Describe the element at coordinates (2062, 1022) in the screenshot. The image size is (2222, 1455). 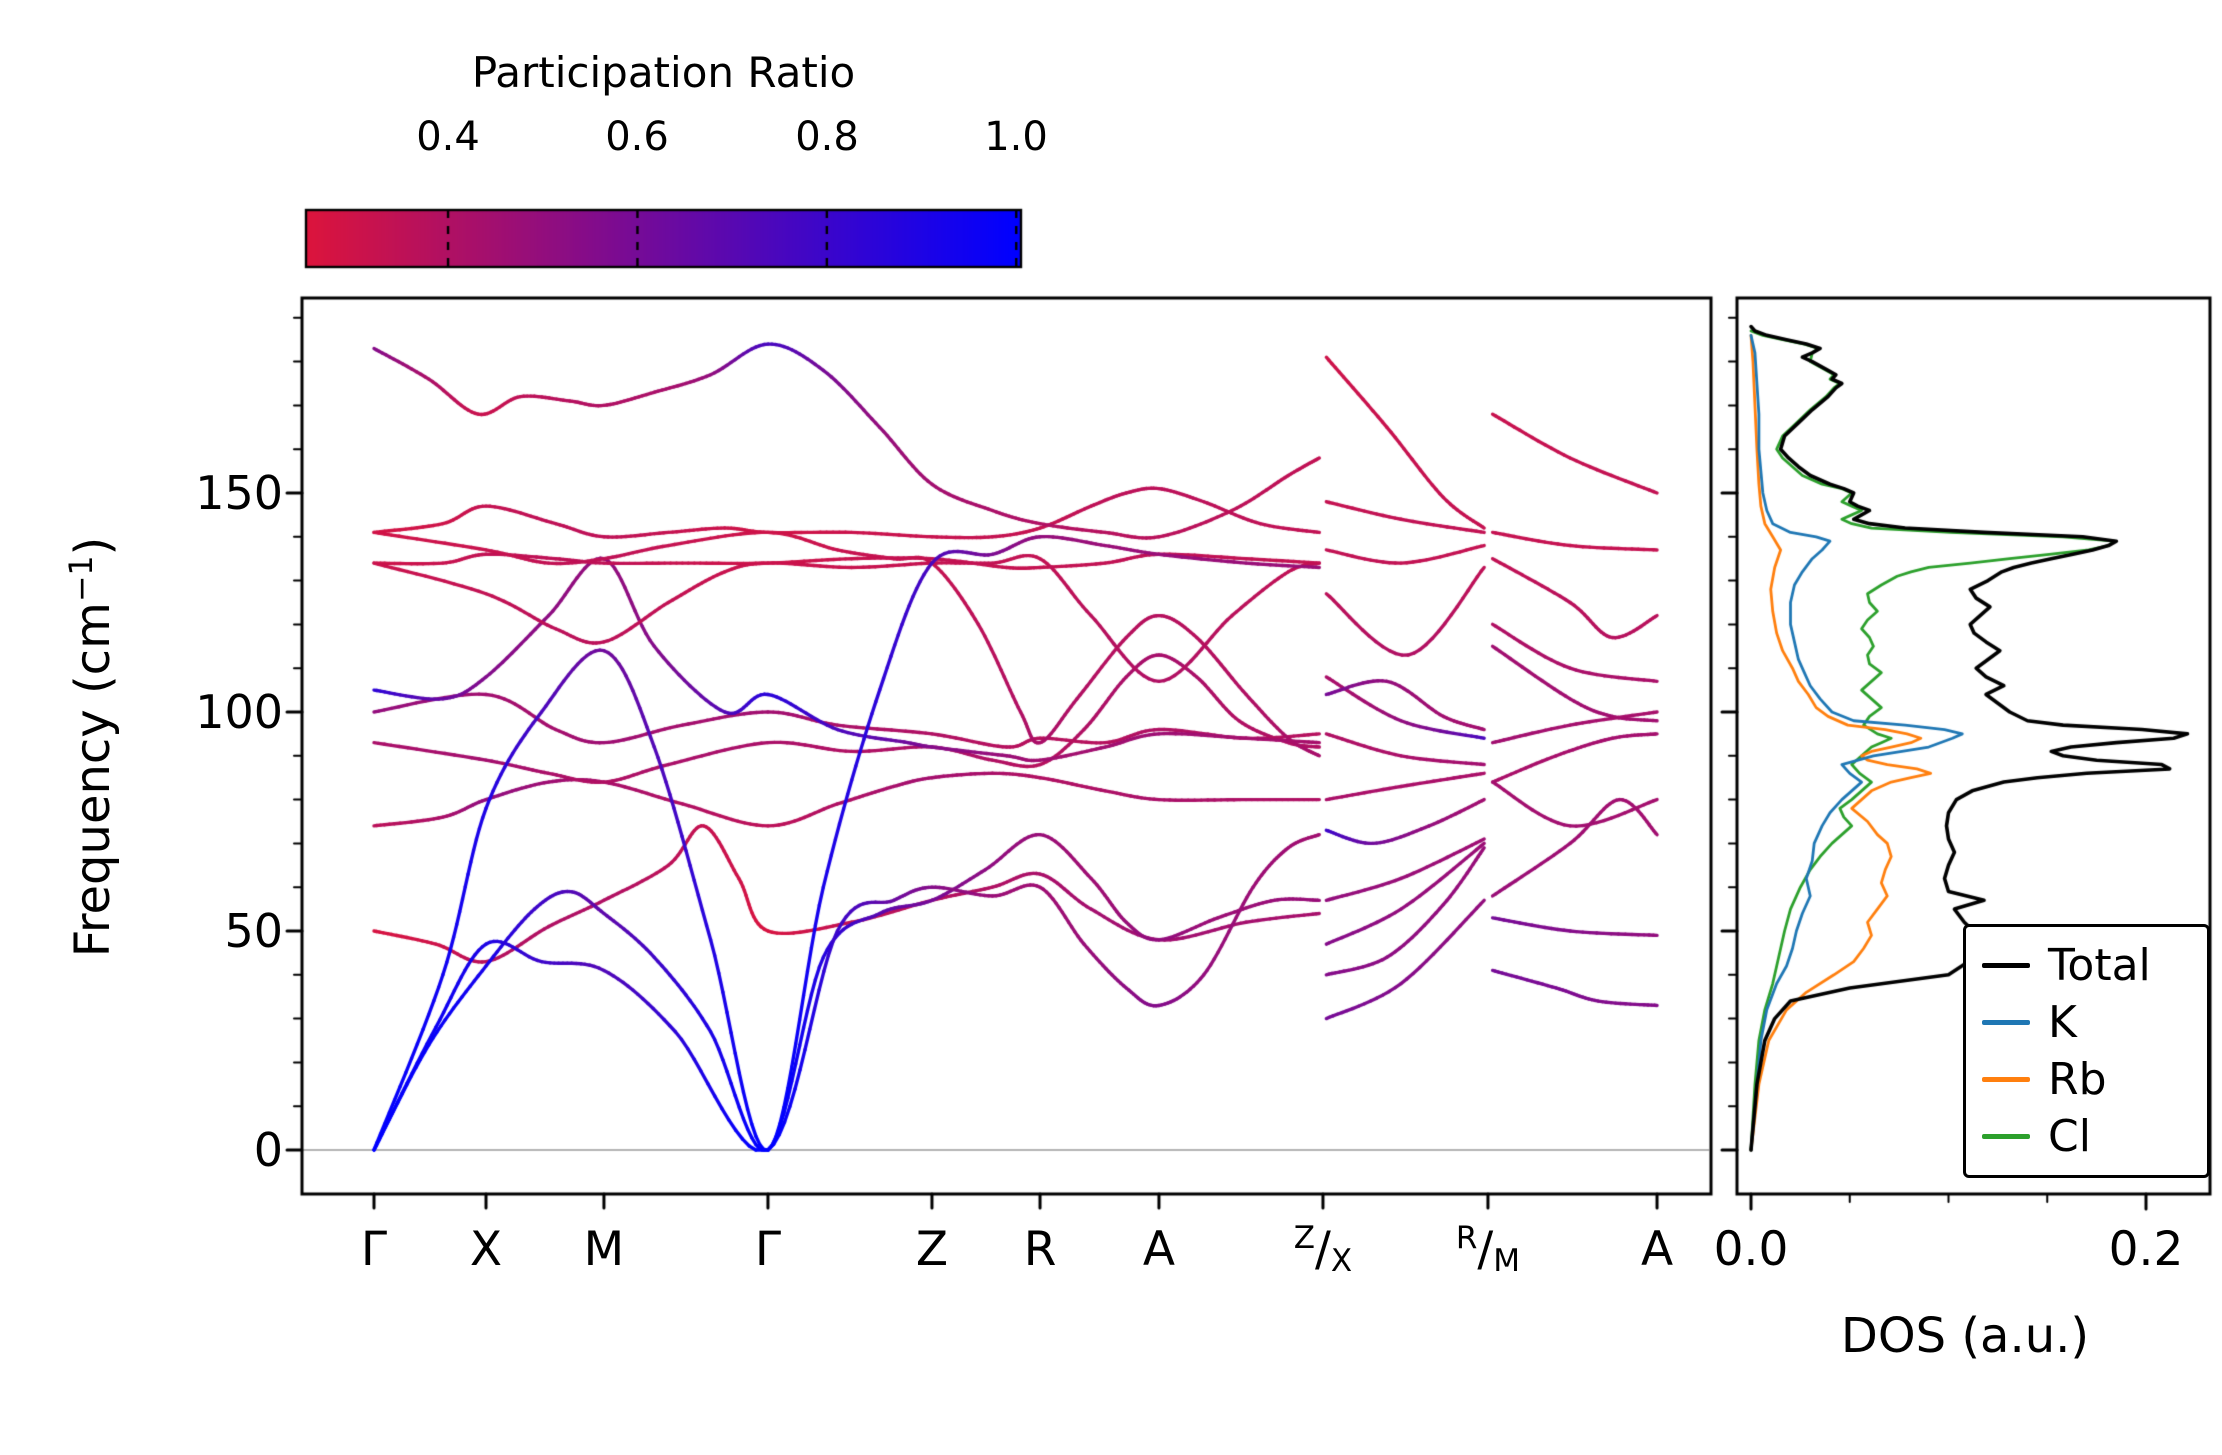
I see `legend-label-k: K` at that location.